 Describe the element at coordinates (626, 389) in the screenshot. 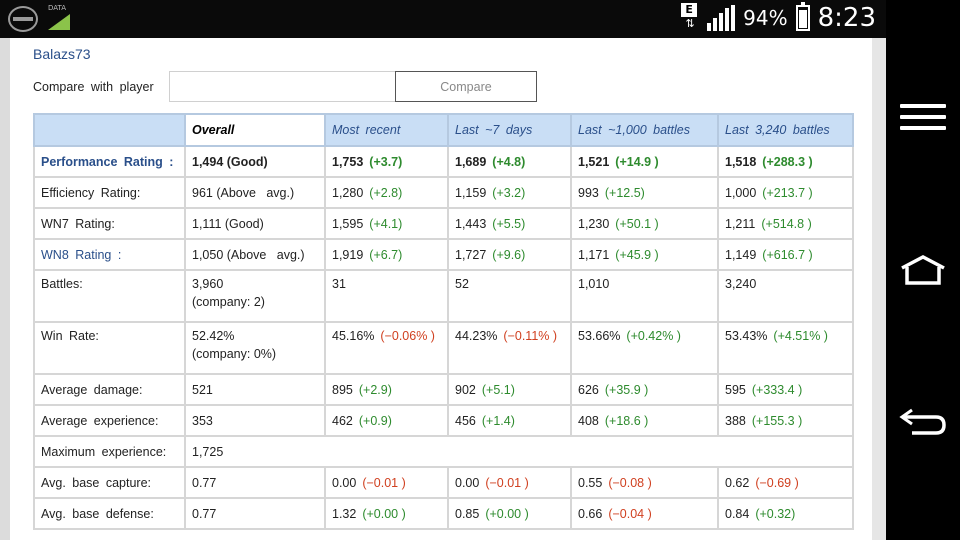

I see `stat-delta: (+35.9 )` at that location.